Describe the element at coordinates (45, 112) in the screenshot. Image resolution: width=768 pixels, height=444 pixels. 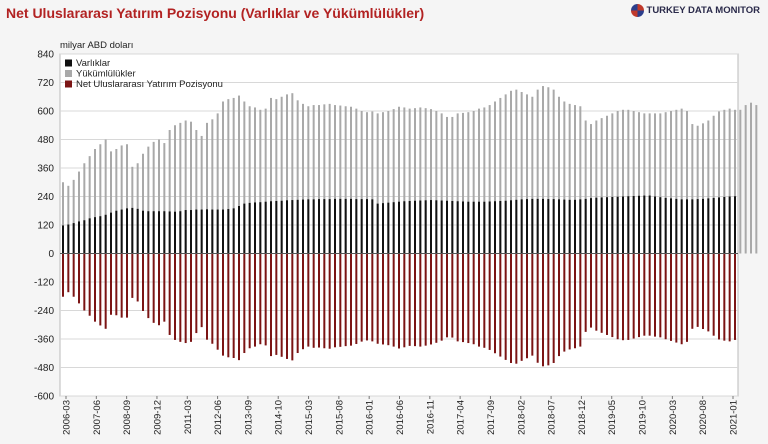
I see `y-tick-label: 600` at that location.